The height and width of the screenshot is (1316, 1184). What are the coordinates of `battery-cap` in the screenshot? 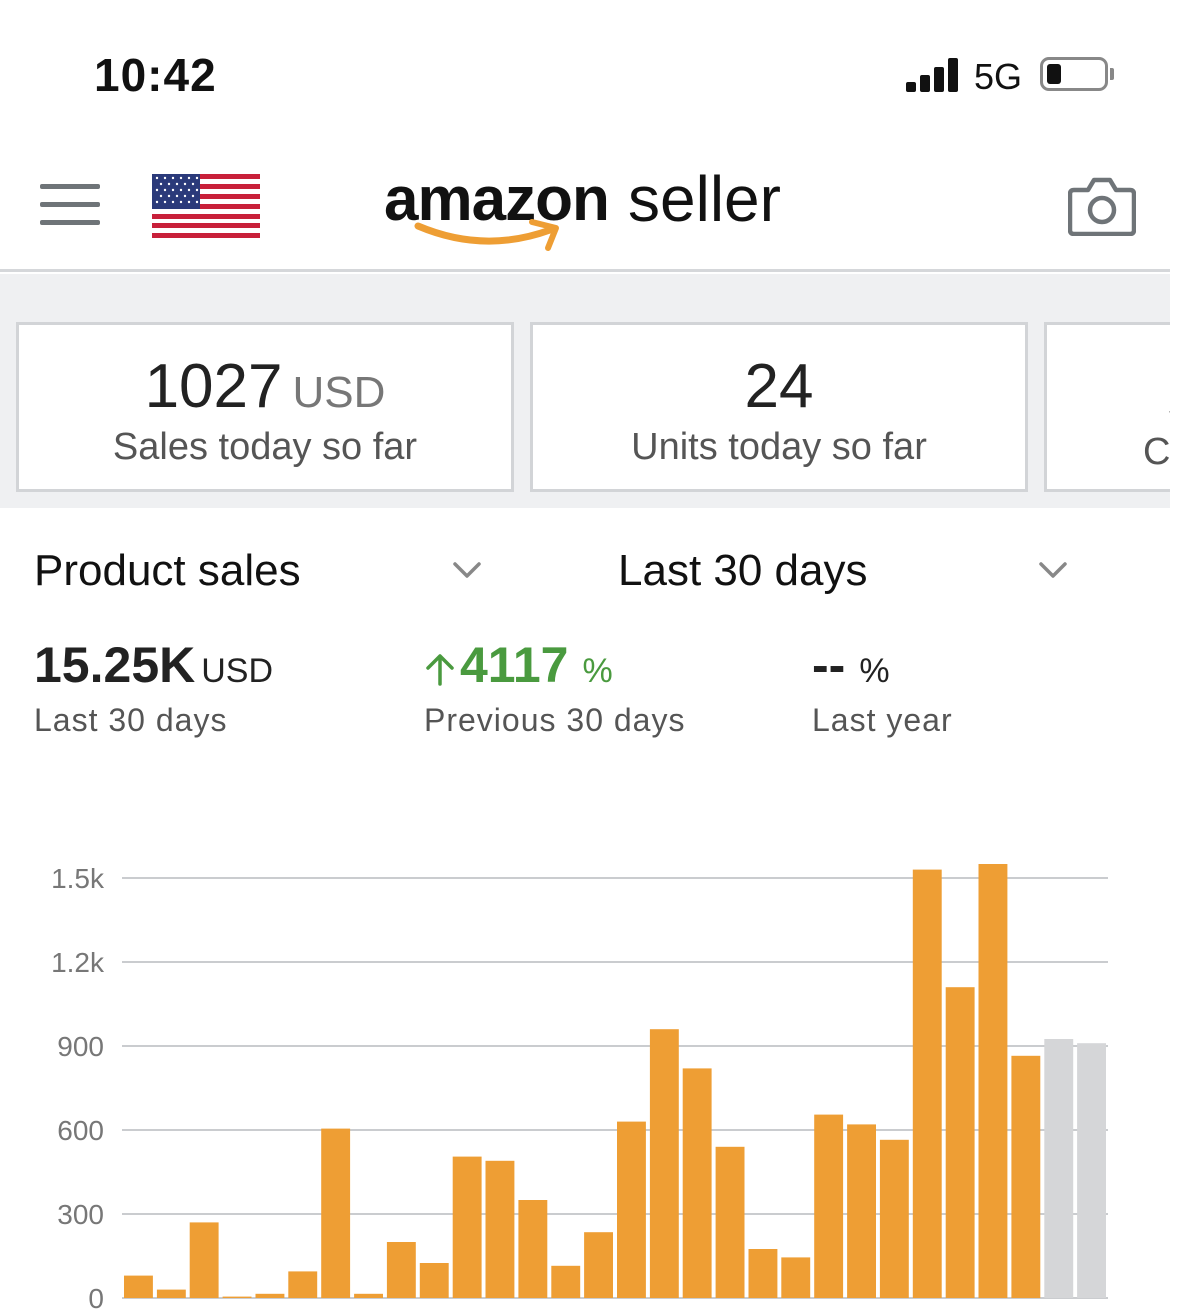 It's located at (1112, 74).